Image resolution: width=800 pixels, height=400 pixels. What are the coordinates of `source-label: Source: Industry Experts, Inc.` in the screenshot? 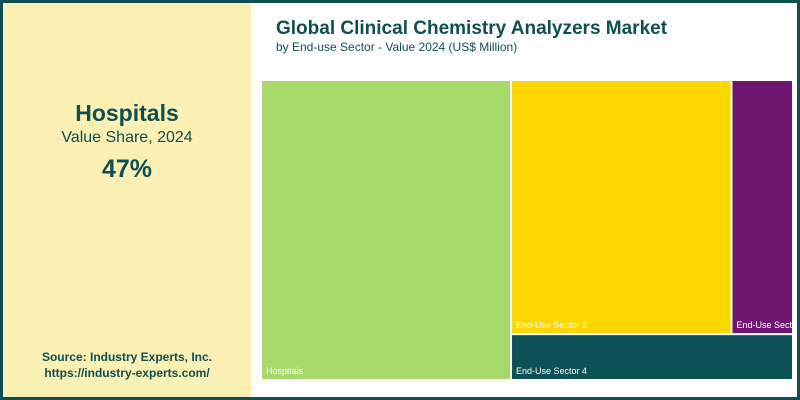 It's located at (127, 357).